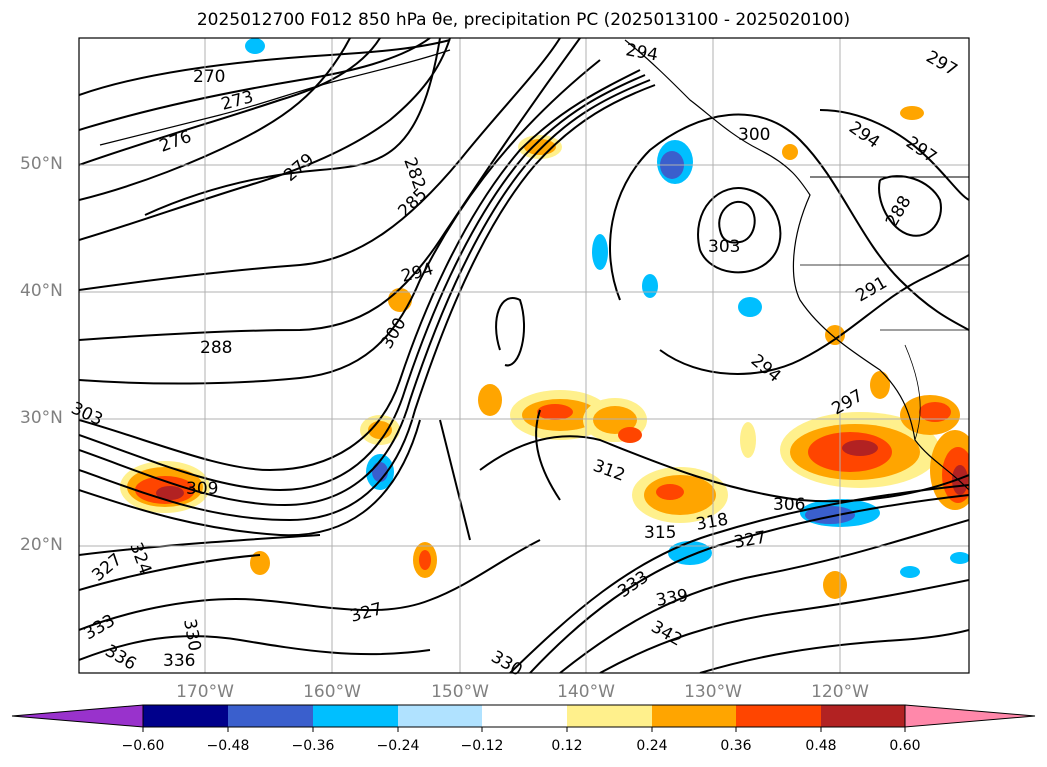  What do you see at coordinates (332, 692) in the screenshot?
I see `lon-label: 160°W` at bounding box center [332, 692].